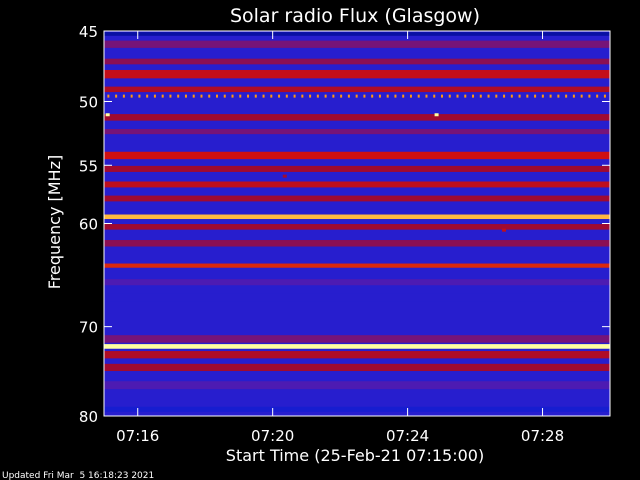 This screenshot has height=480, width=640. Describe the element at coordinates (355, 455) in the screenshot. I see `x-axis-label: Start Time (25-Feb-21 07:15:00)` at that location.